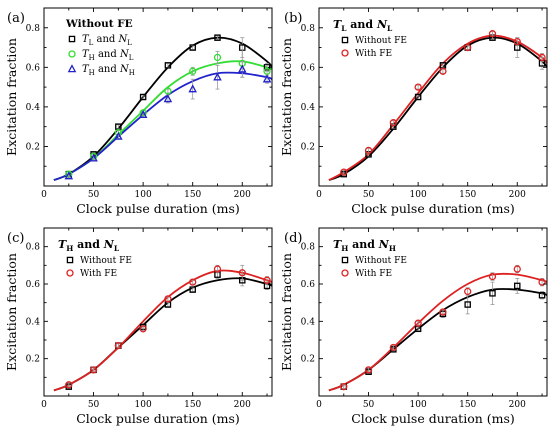  I want to click on panel-title: TH and NH, so click(364, 245).